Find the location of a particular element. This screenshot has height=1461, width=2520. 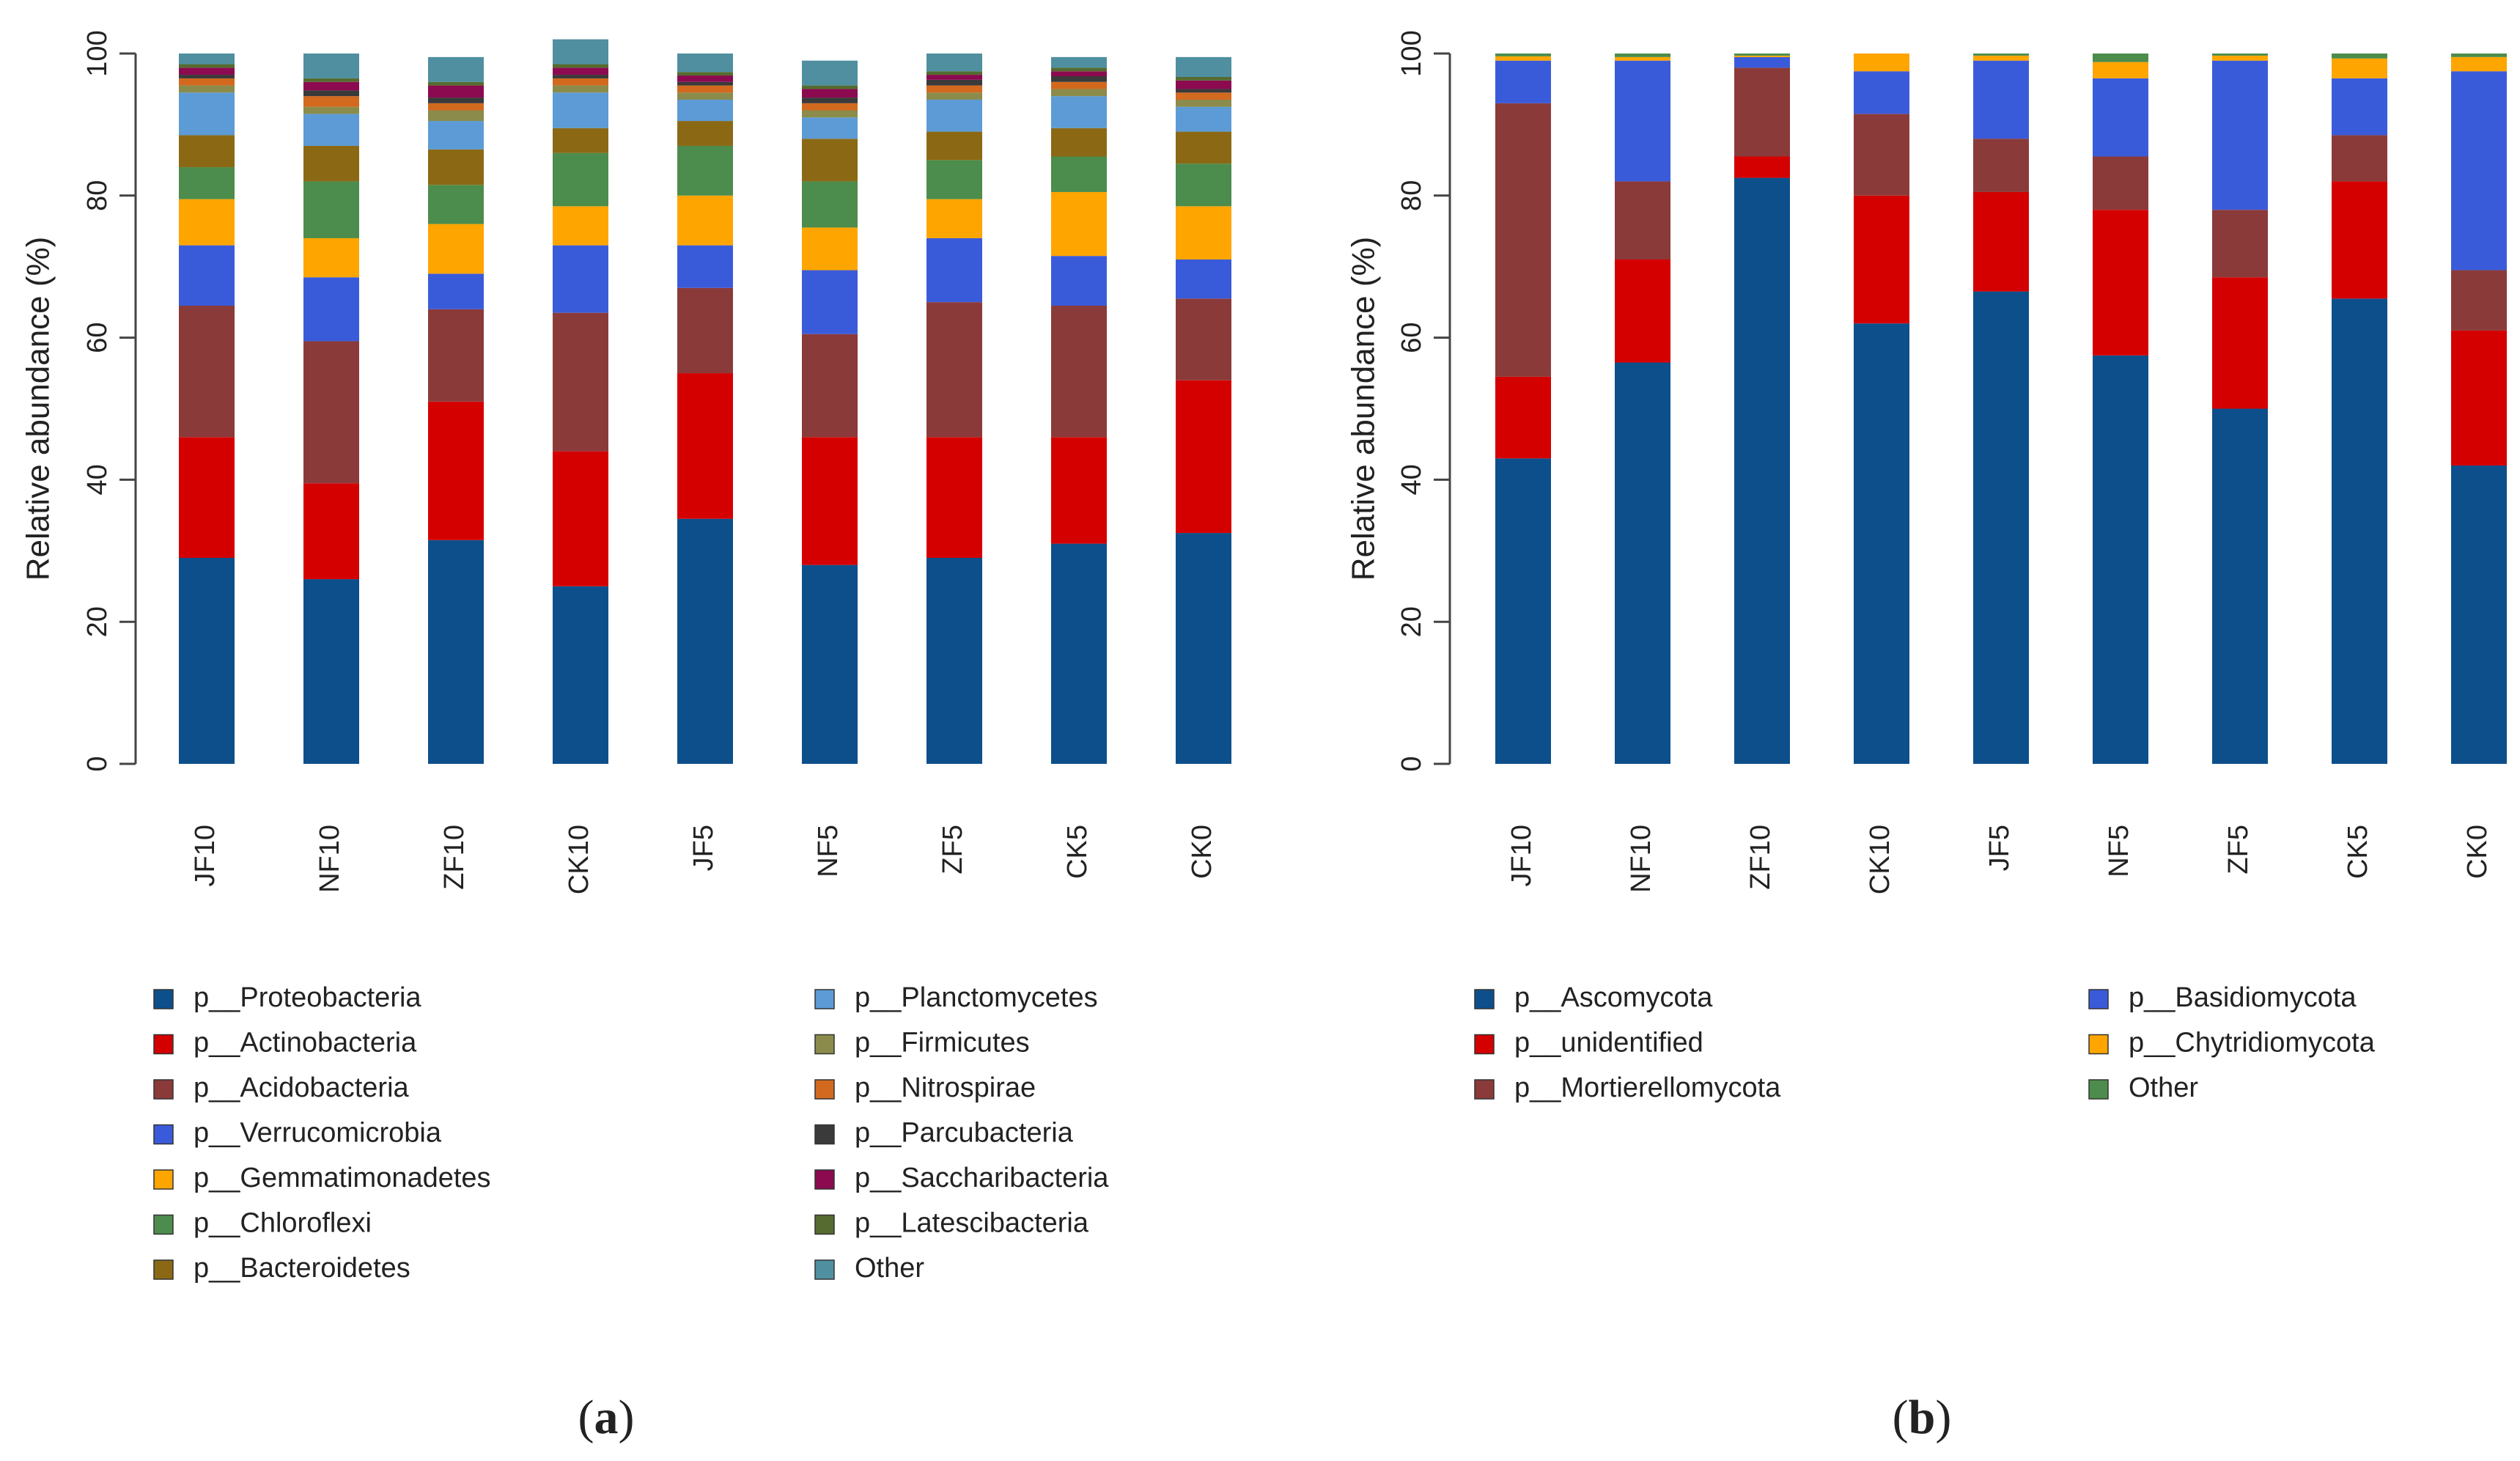

panel-b-bar-segment-JF5-p-unidentified is located at coordinates (2001, 241).